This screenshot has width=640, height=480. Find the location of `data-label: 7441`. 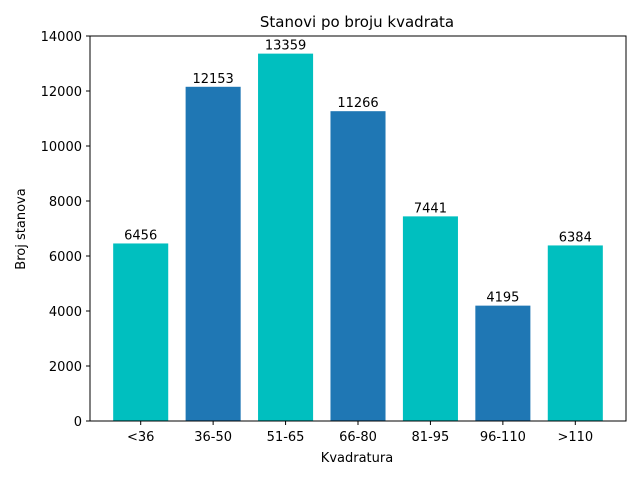

data-label: 7441 is located at coordinates (430, 208).